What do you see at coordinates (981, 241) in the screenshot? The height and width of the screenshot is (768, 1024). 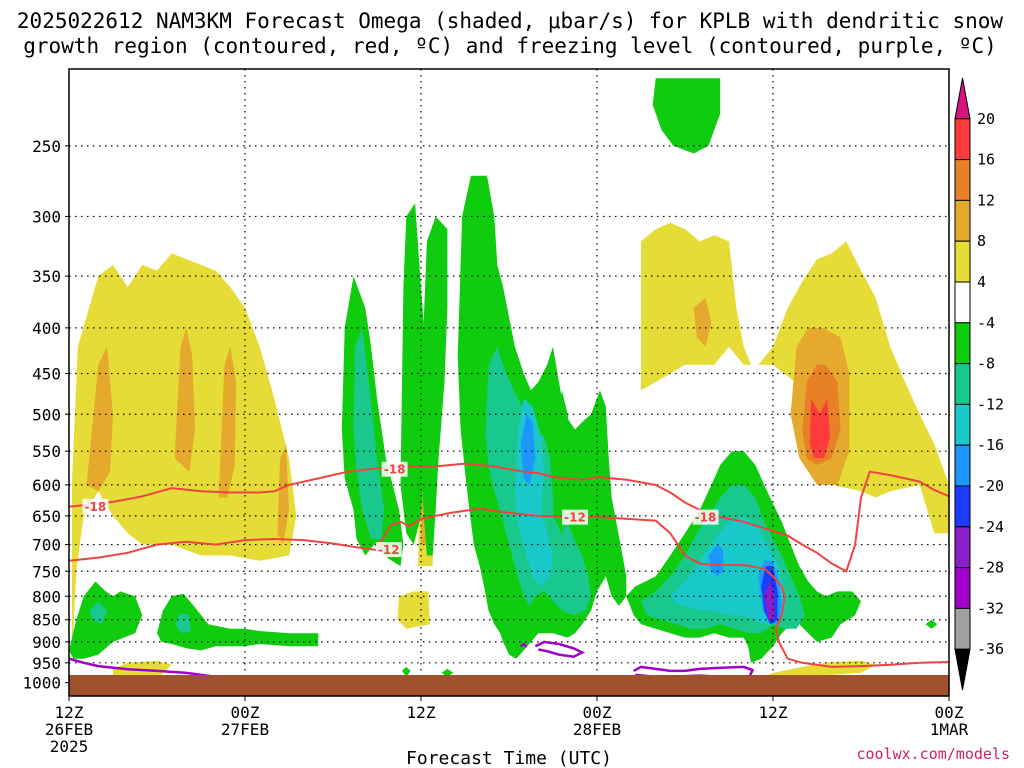 I see `colorbar-label-4: 8` at bounding box center [981, 241].